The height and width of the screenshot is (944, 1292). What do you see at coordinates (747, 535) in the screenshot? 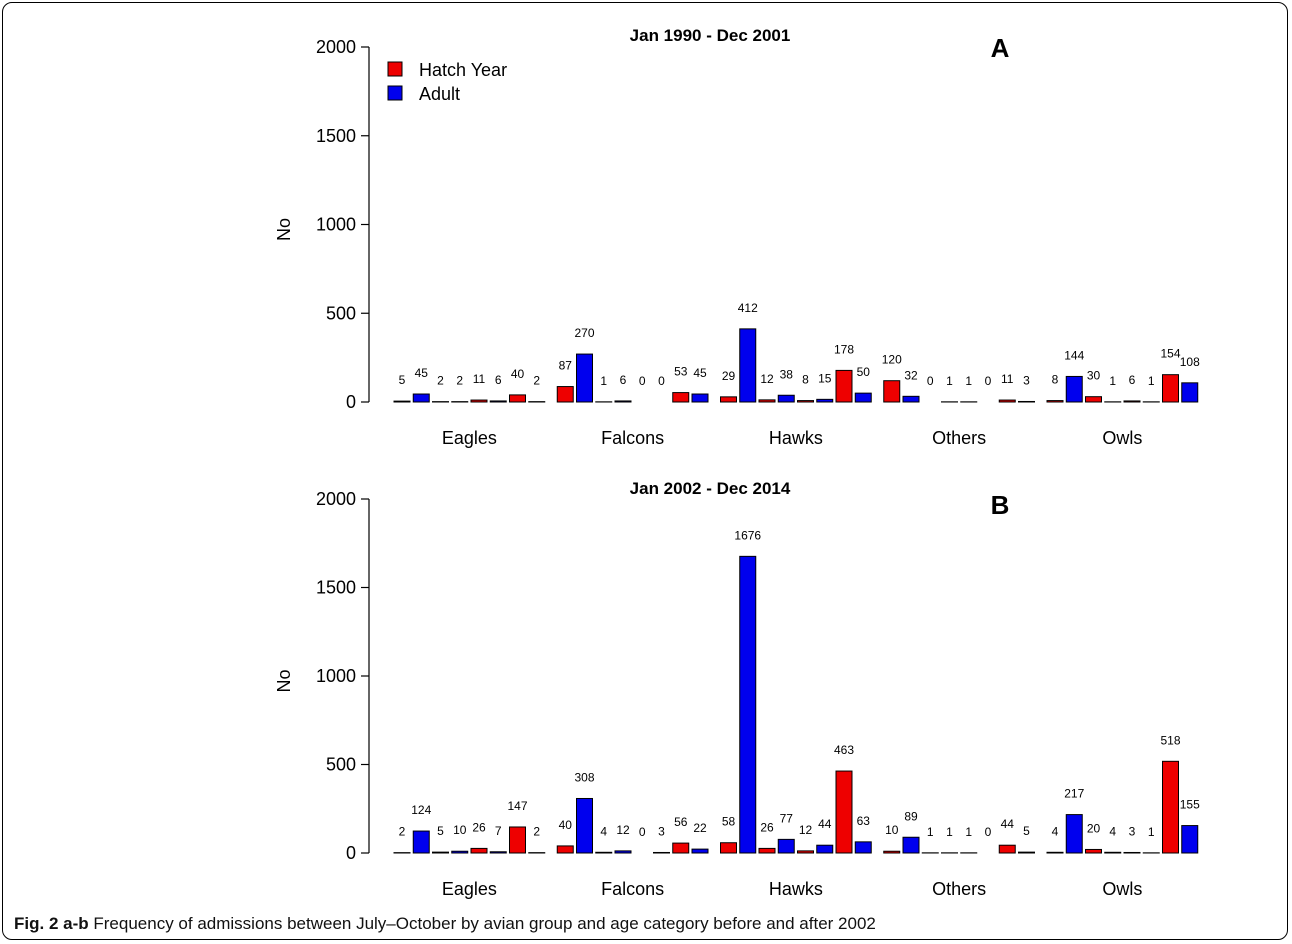
I see `bar-value-label: 1676` at bounding box center [747, 535].